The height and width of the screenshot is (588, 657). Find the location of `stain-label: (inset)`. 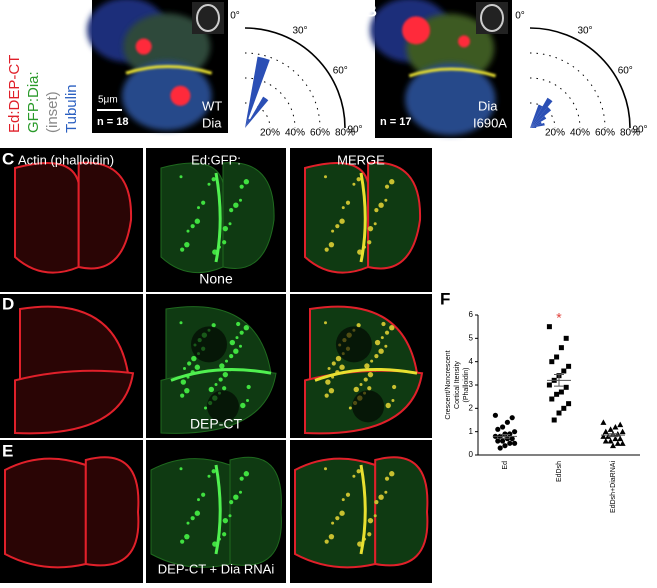

stain-label: (inset) is located at coordinates (52, 112).